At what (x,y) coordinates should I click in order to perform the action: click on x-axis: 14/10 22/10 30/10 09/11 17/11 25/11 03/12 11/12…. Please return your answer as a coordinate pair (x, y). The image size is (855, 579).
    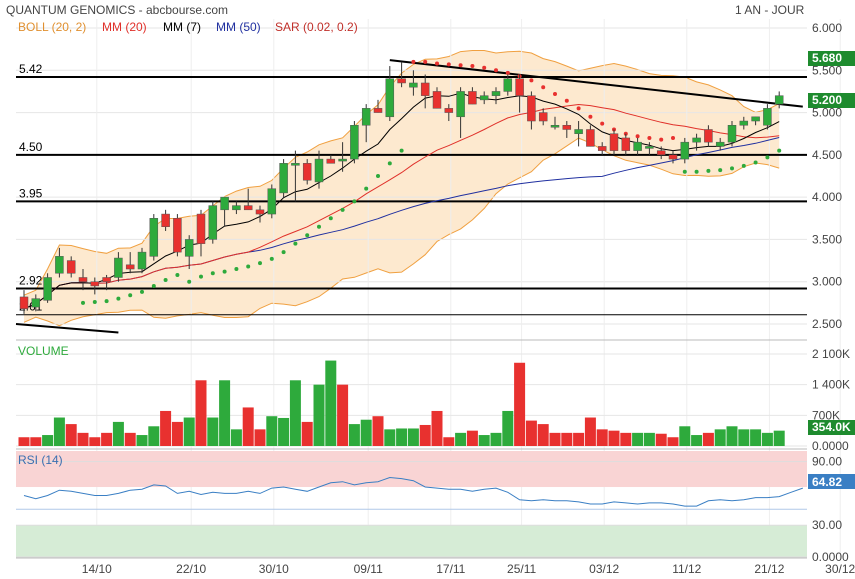
    Looking at the image, I should click on (468, 569).